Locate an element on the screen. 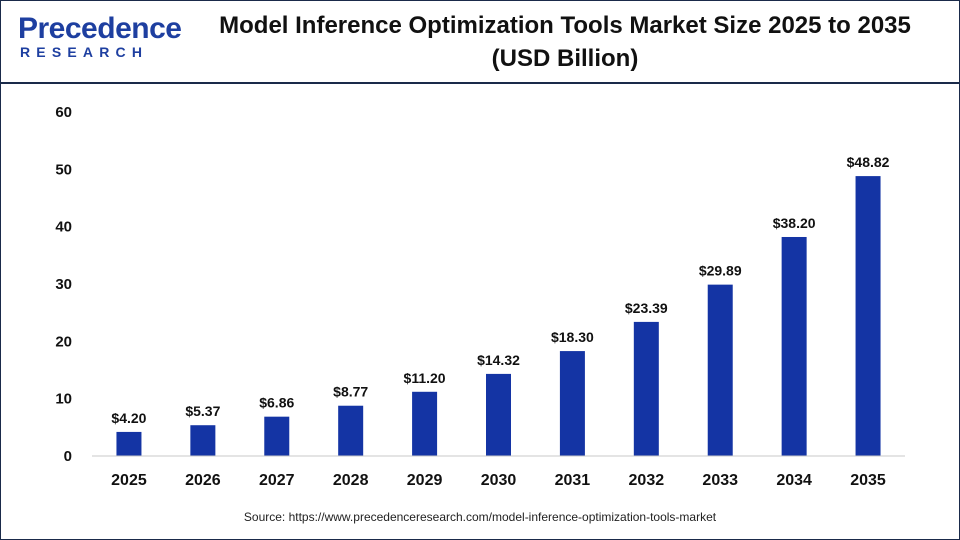 The image size is (960, 540). chart-title-line2: (USD Billion) is located at coordinates (565, 58).